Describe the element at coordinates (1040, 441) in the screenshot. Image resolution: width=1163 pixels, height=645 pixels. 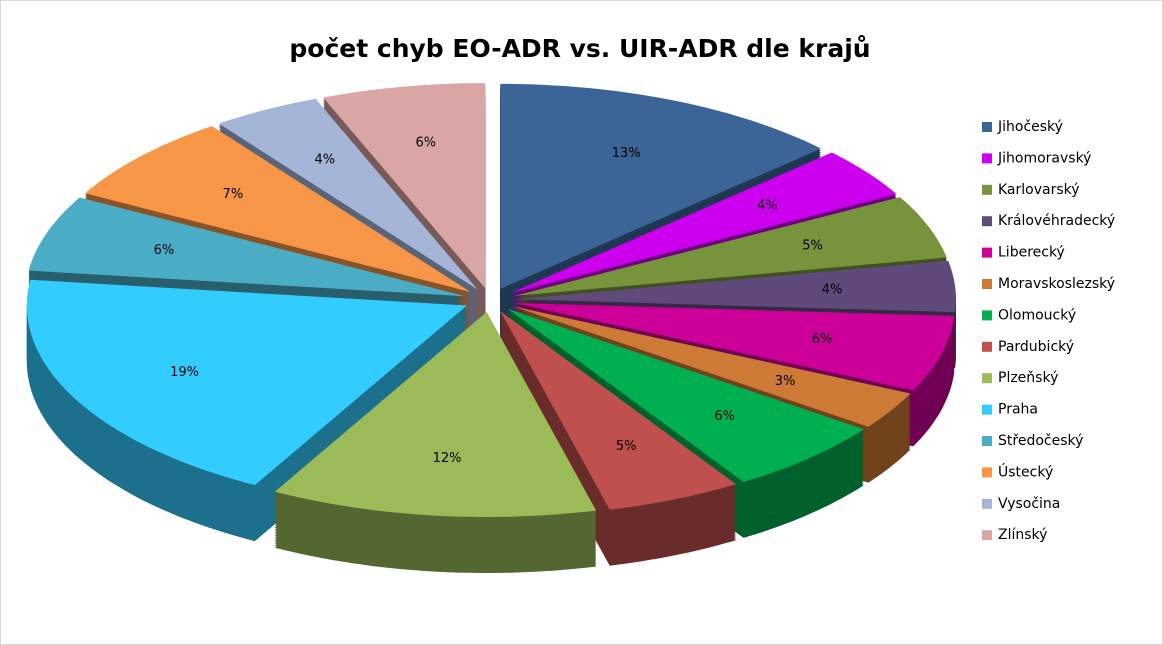
I see `legend-label: Středočeský` at that location.